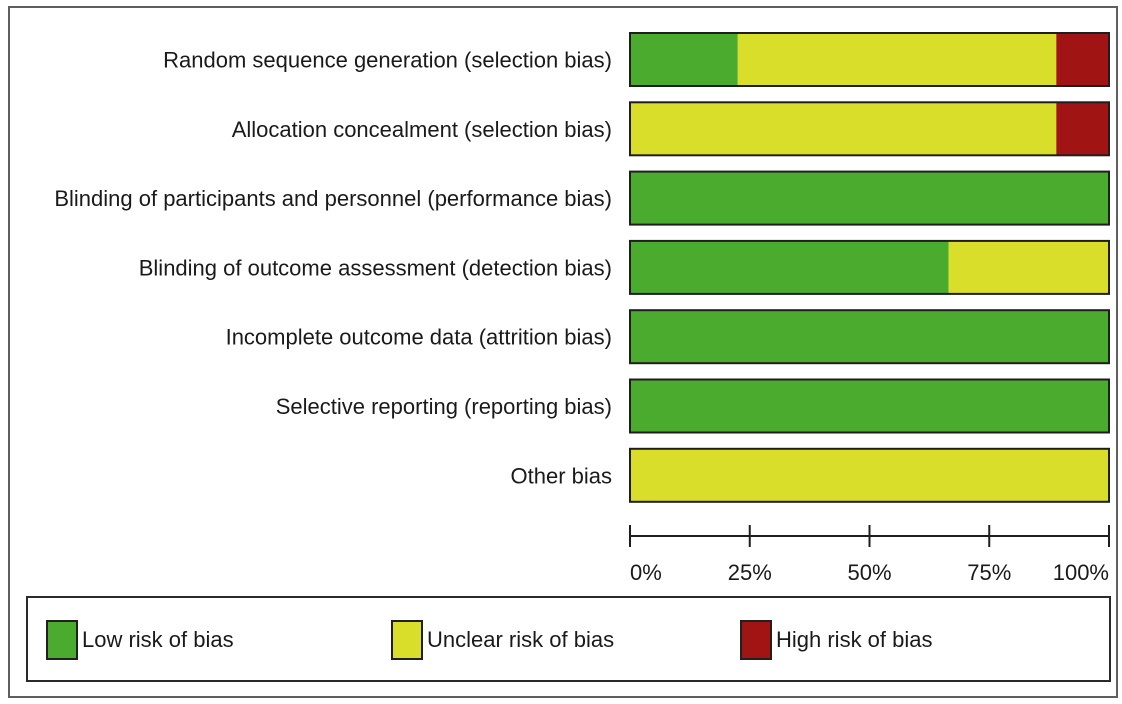 Image resolution: width=1122 pixels, height=704 pixels. What do you see at coordinates (854, 639) in the screenshot?
I see `legend-label-high: High risk of bias` at bounding box center [854, 639].